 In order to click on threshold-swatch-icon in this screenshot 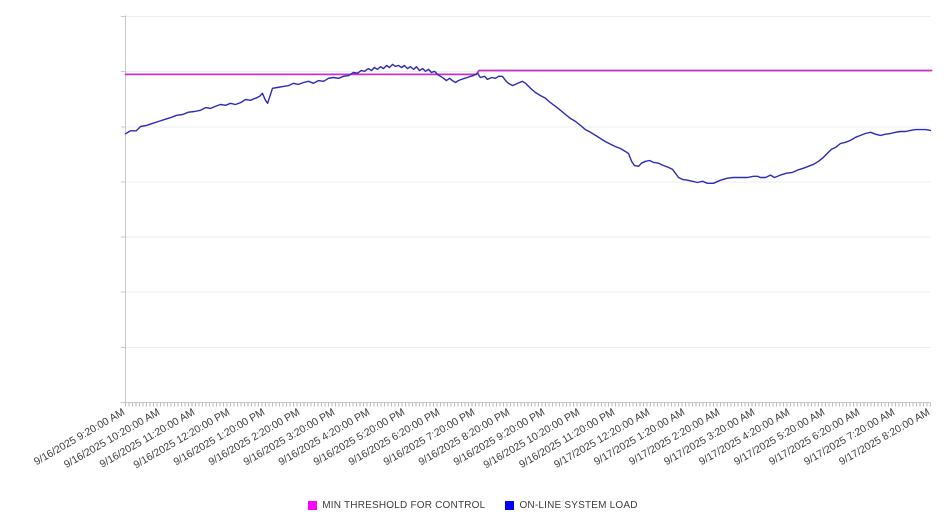, I will do `click(313, 505)`.